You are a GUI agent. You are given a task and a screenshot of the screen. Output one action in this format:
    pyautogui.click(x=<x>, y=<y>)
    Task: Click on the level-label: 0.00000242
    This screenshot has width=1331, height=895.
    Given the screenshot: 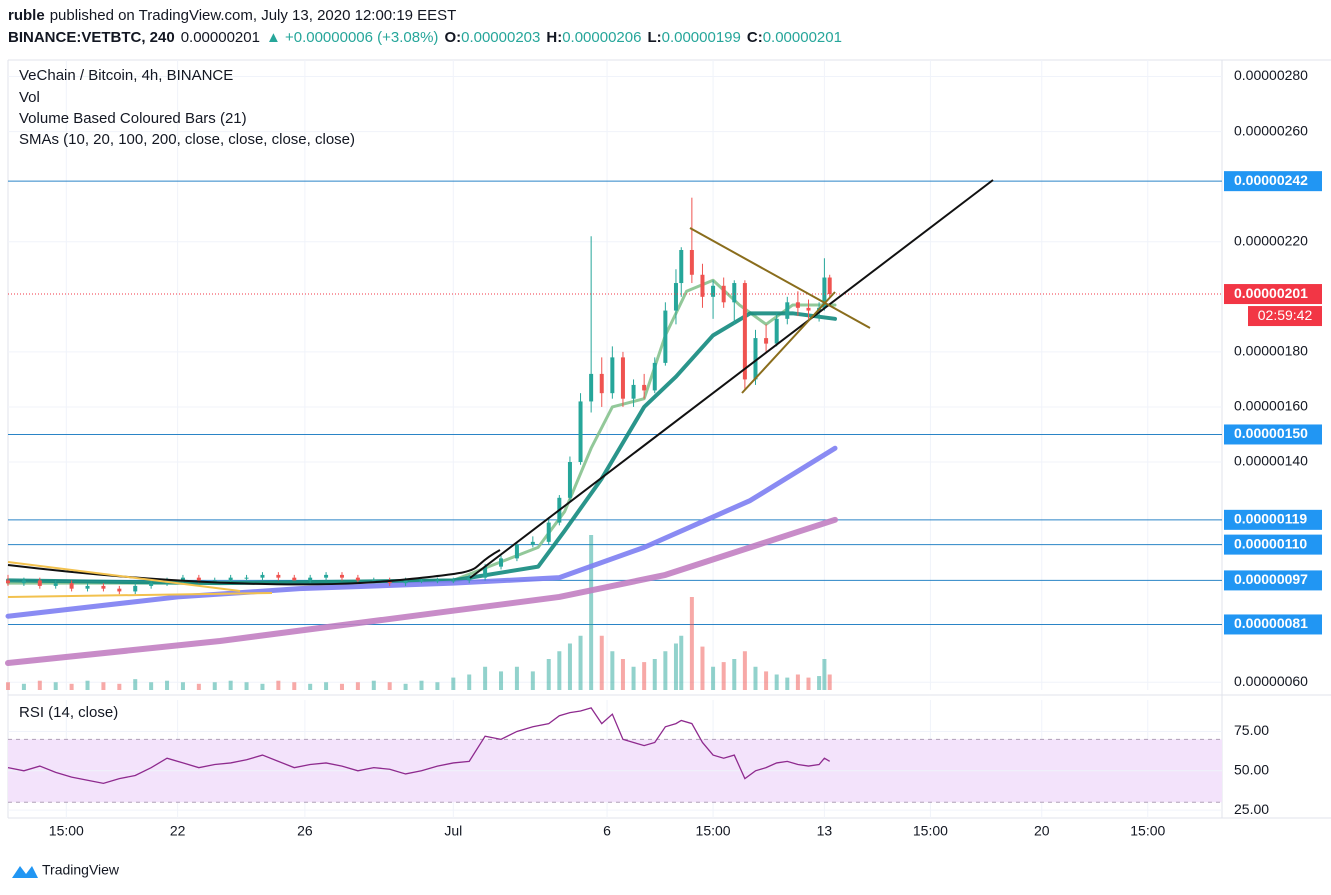 What is the action you would take?
    pyautogui.click(x=1271, y=180)
    